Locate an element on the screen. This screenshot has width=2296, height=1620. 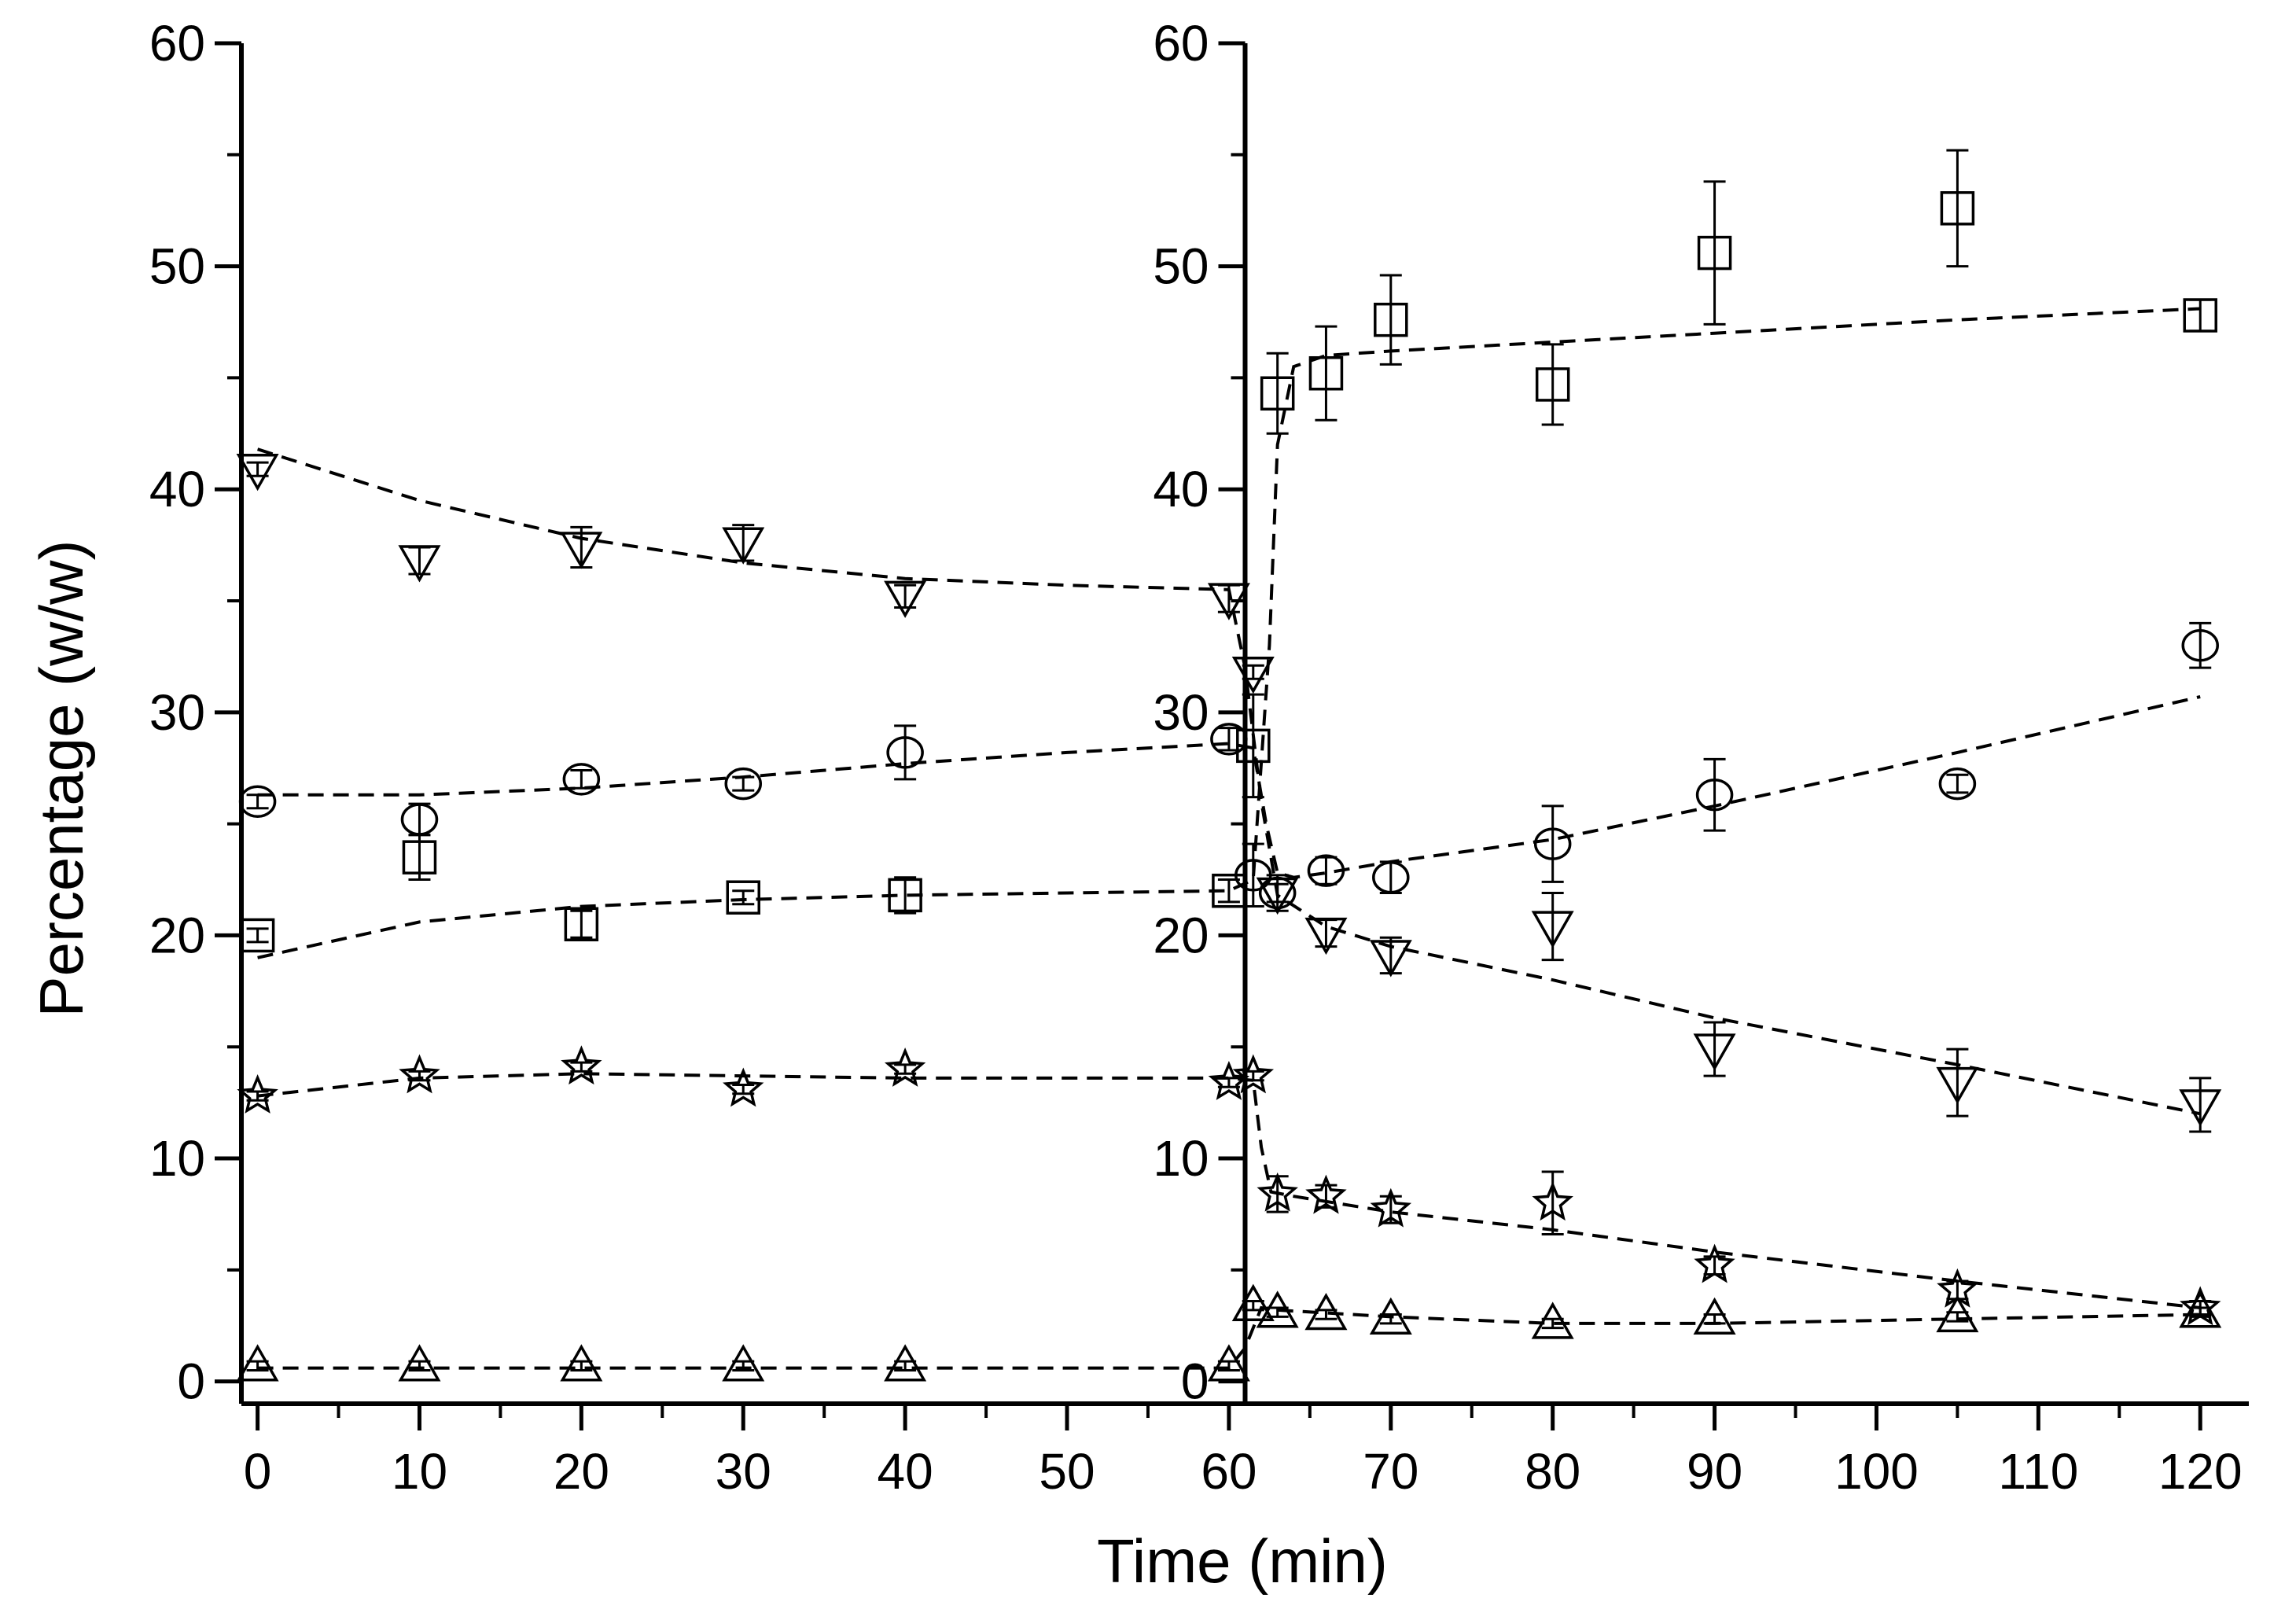
x-tick-label: 40 is located at coordinates (905, 1471).